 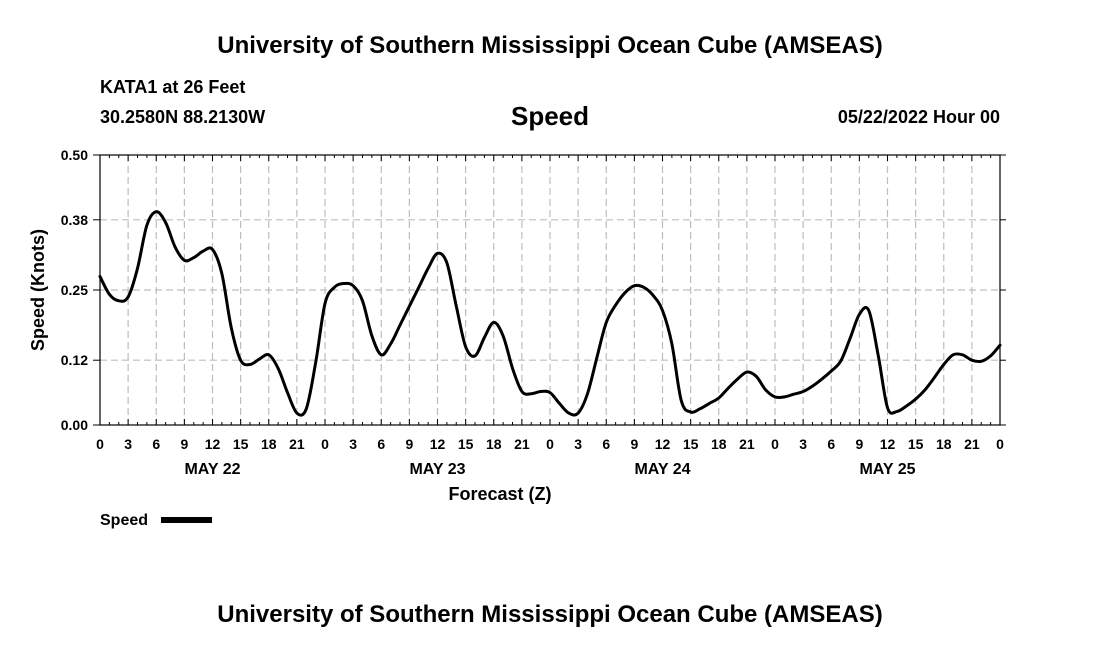 What do you see at coordinates (550, 116) in the screenshot?
I see `chart-title: Speed` at bounding box center [550, 116].